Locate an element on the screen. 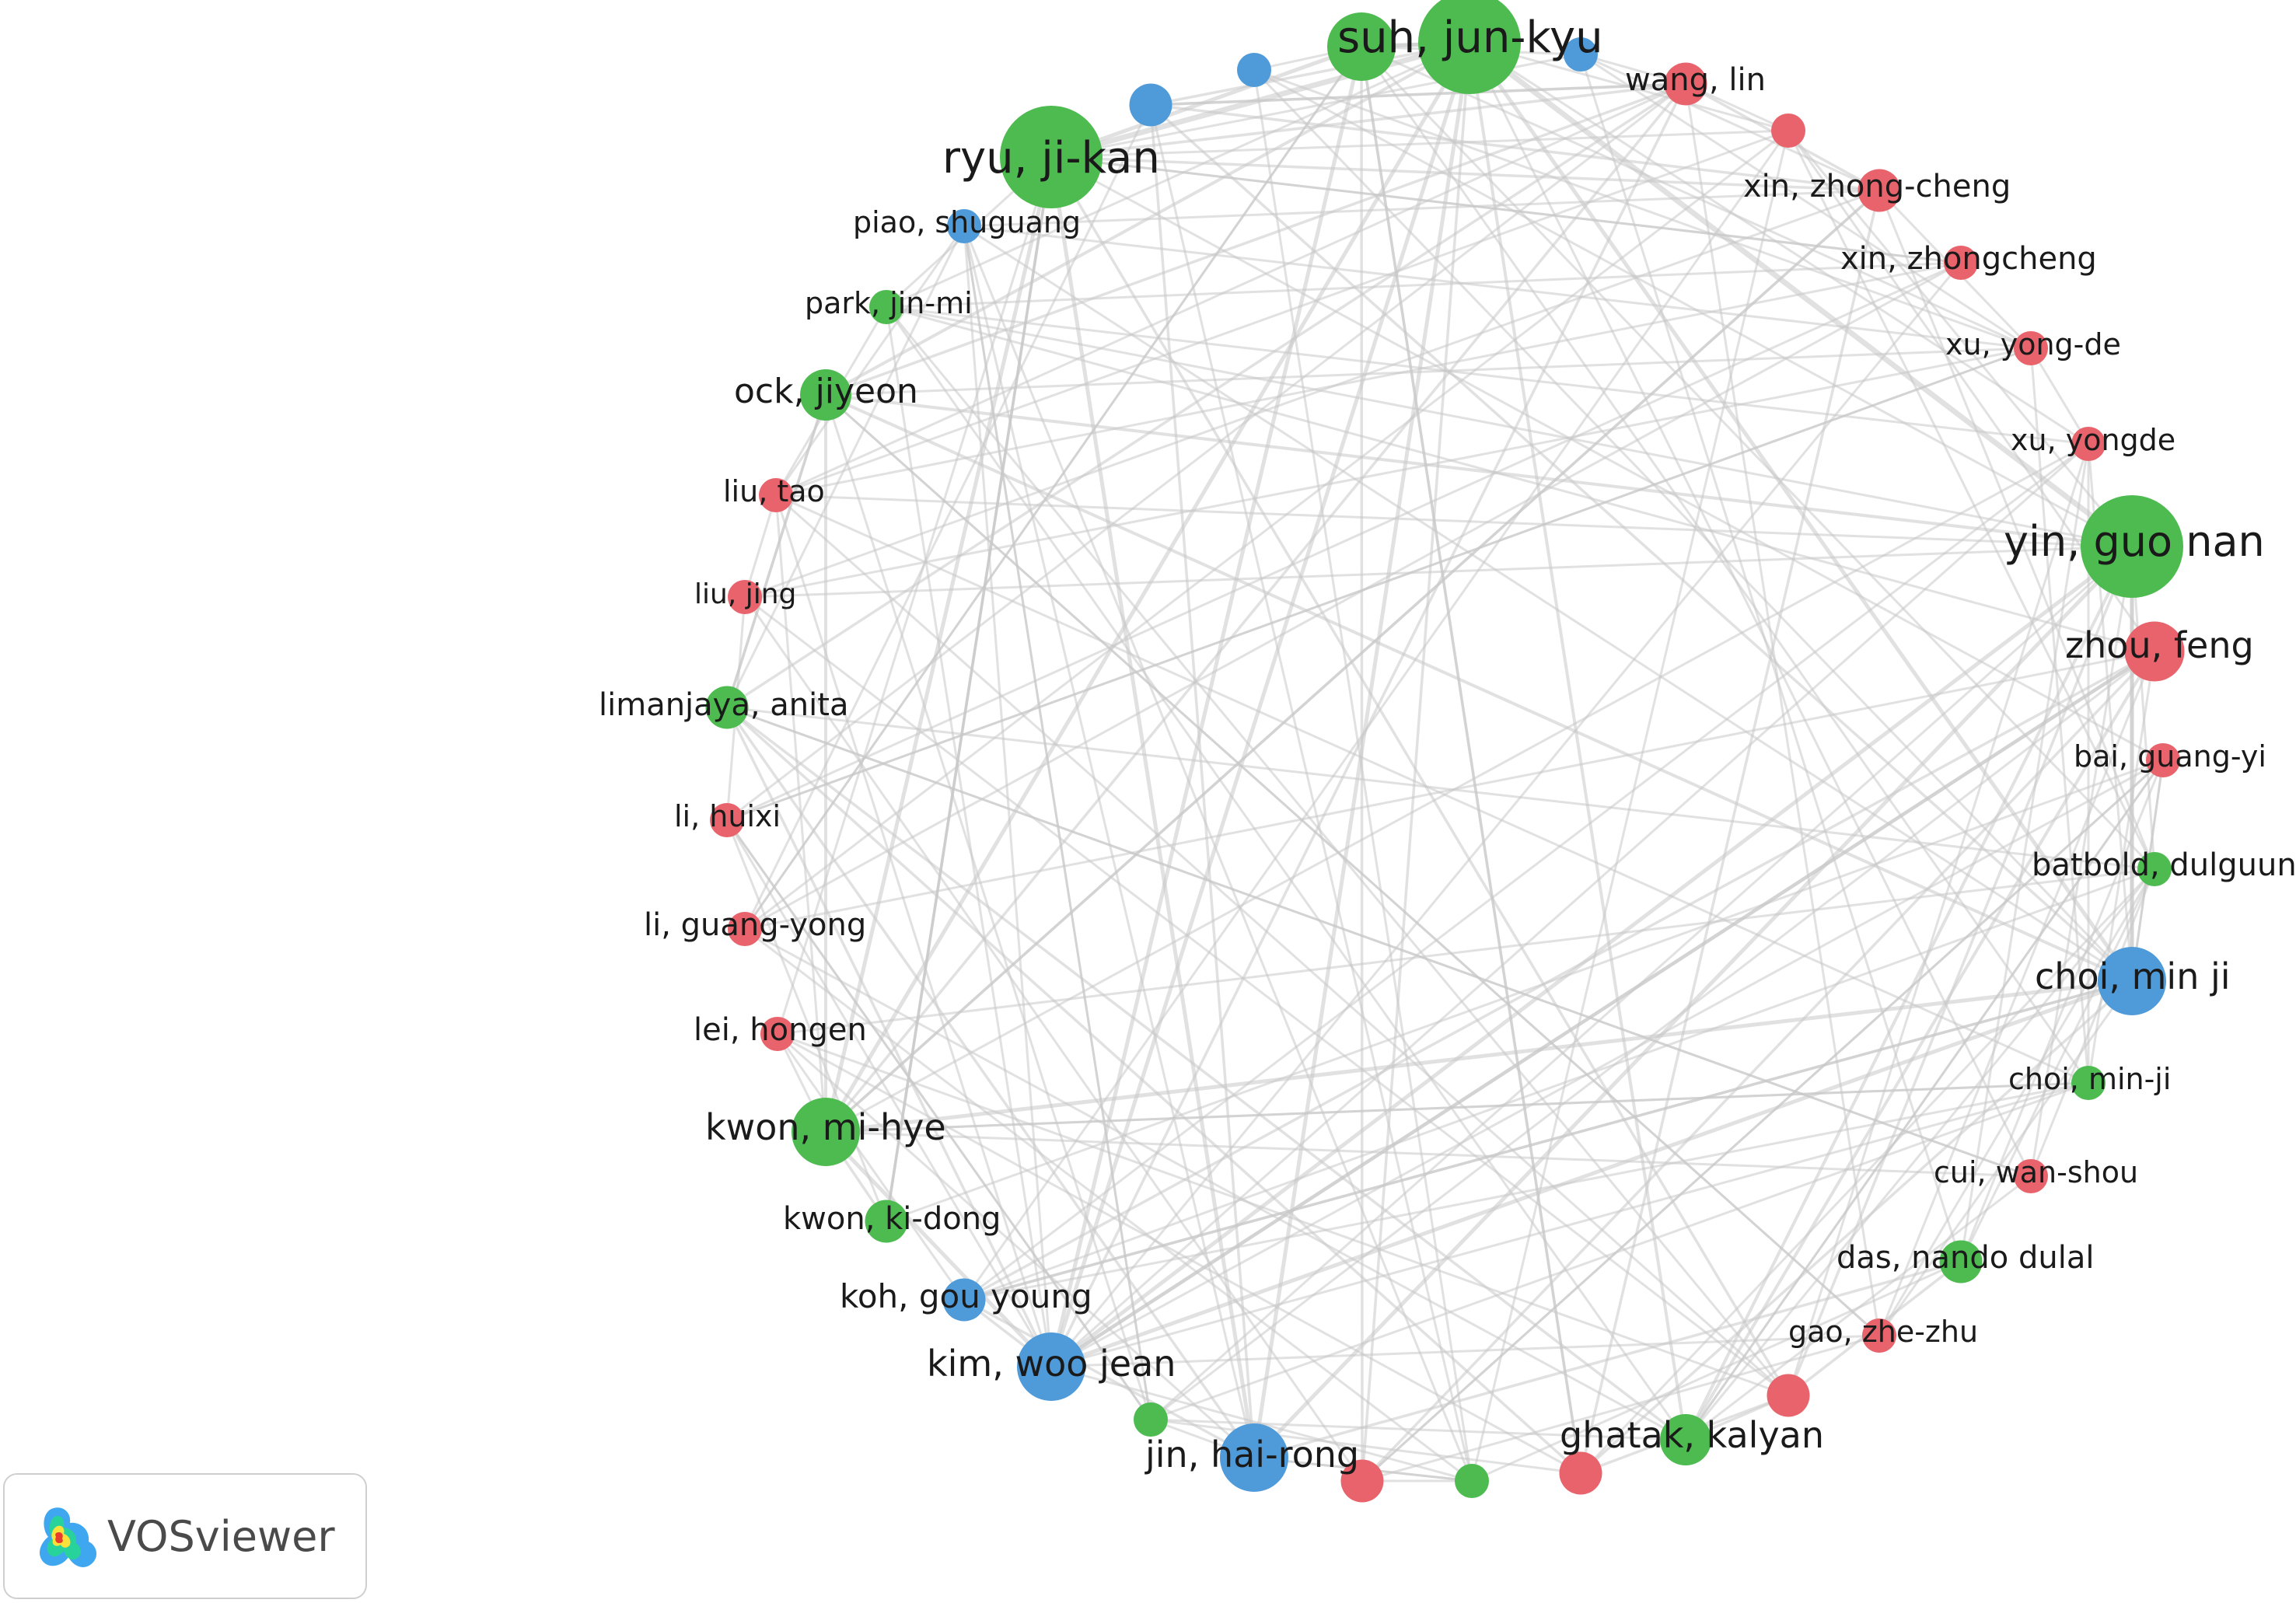 The height and width of the screenshot is (1603, 2296). author-label: gao, zhe-zhu is located at coordinates (1883, 1332).